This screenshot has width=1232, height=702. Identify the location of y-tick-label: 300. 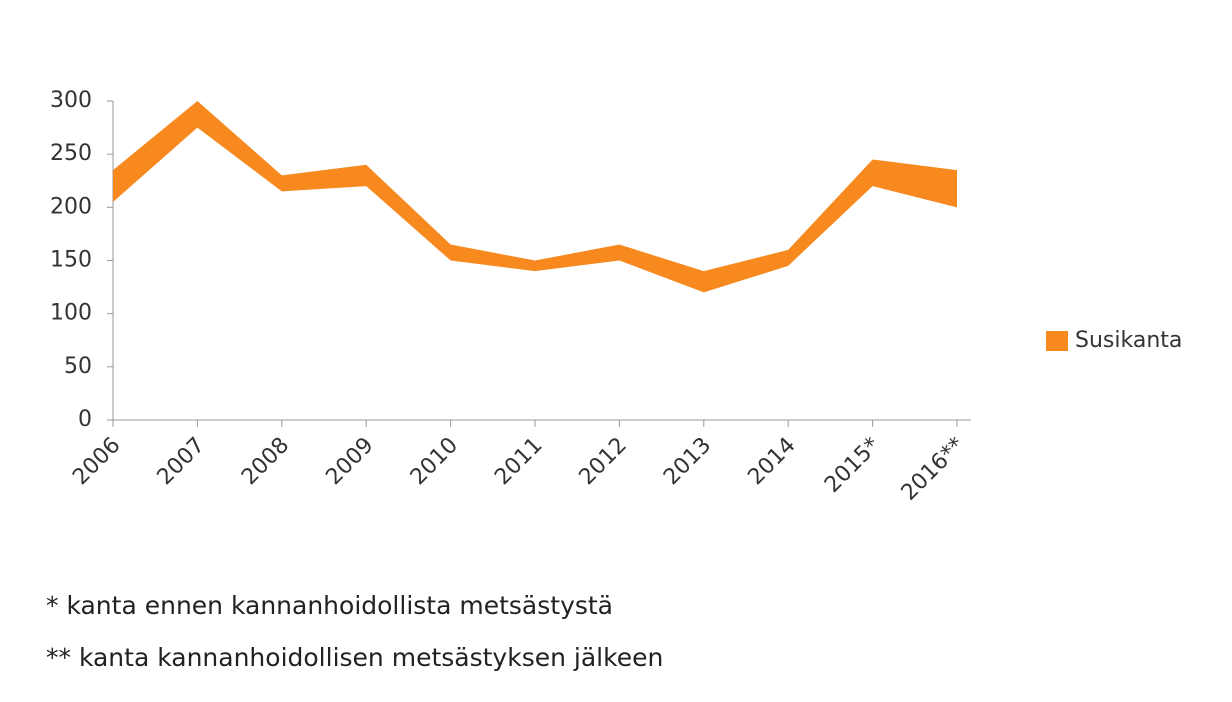
(71, 100).